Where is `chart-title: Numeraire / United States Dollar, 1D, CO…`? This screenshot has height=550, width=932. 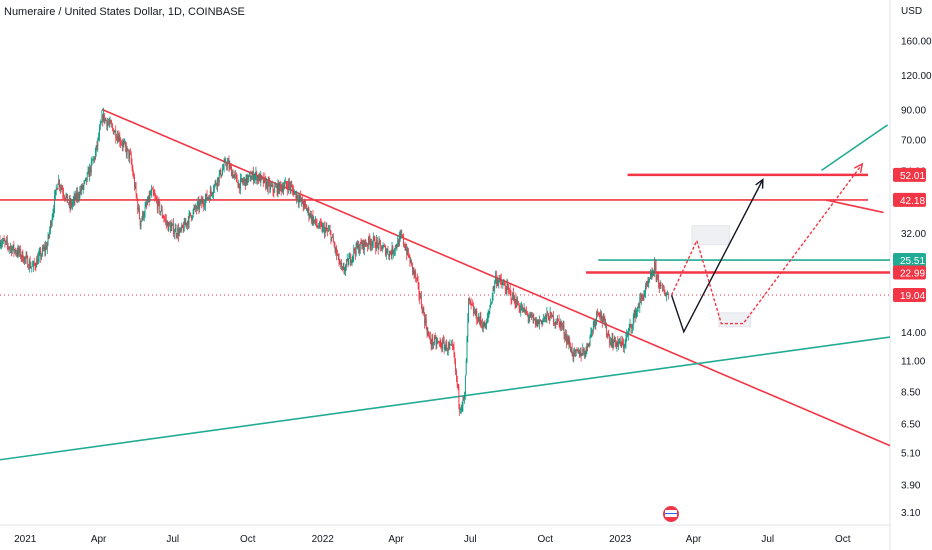
chart-title: Numeraire / United States Dollar, 1D, CO… is located at coordinates (124, 12).